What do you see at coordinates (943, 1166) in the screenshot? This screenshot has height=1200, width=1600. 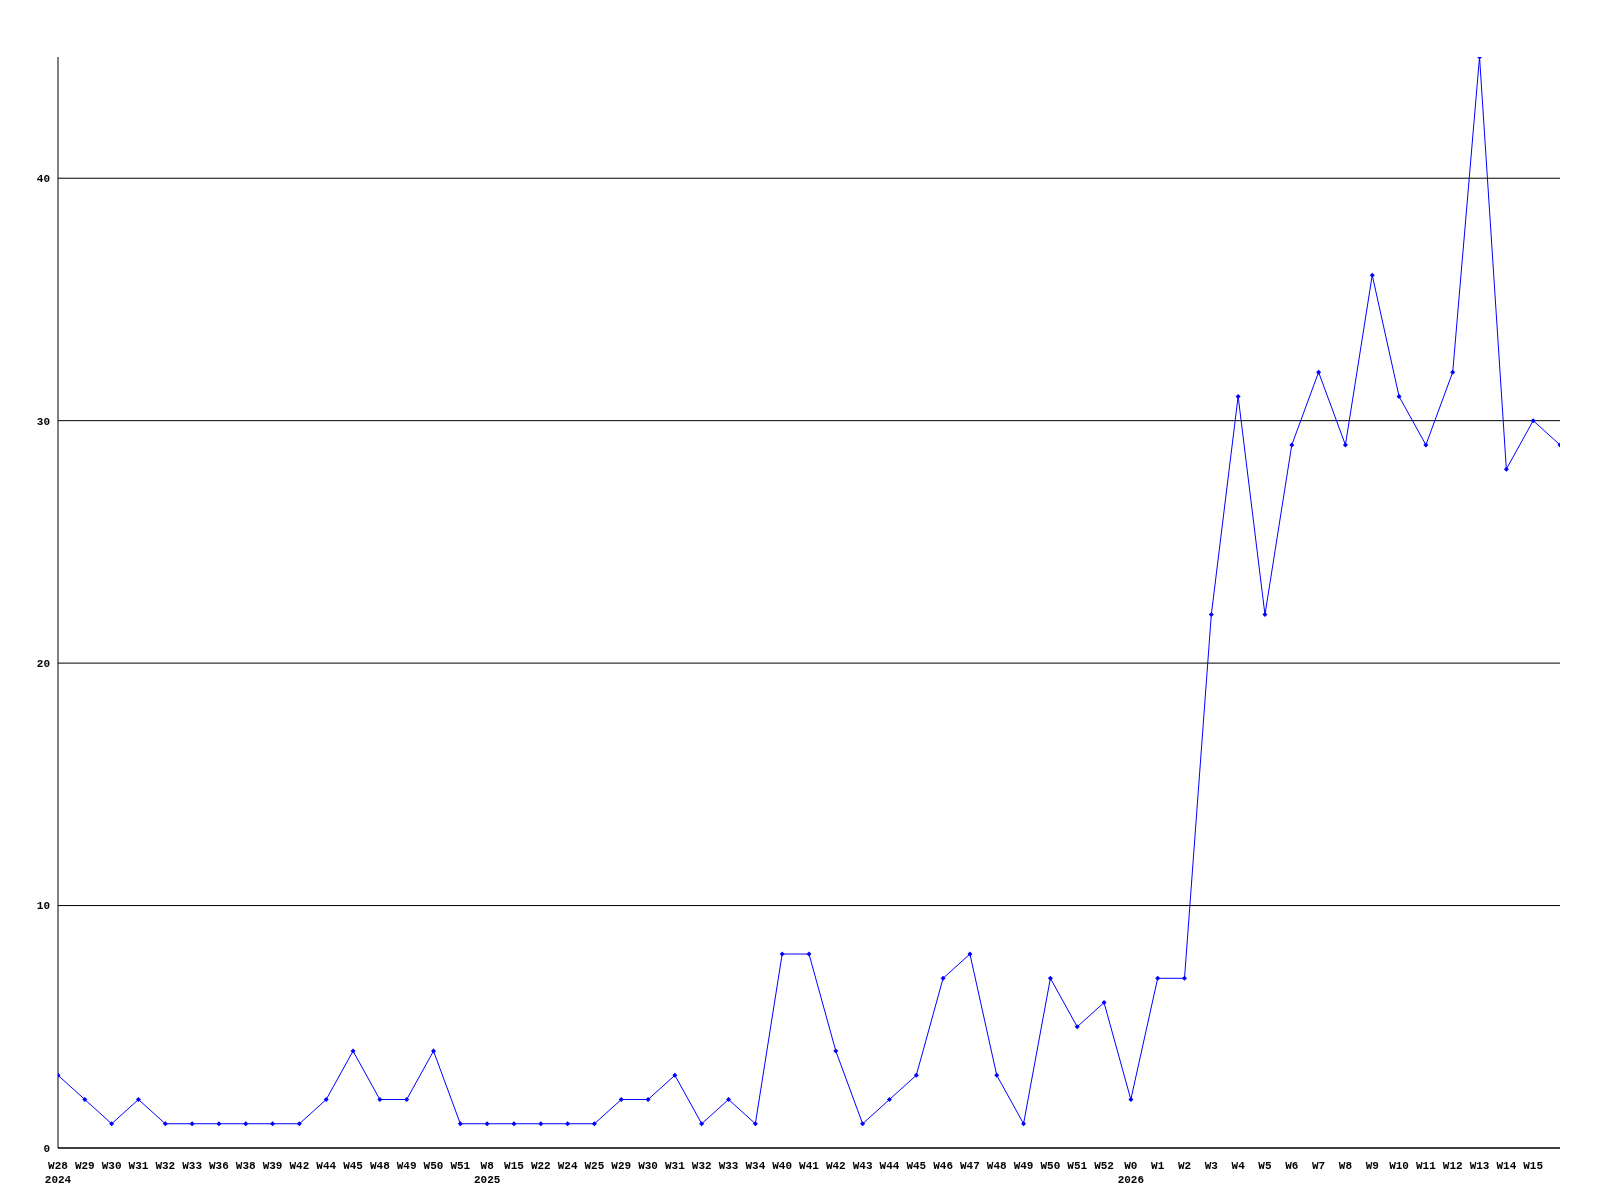 I see `x-tick-label: W46` at bounding box center [943, 1166].